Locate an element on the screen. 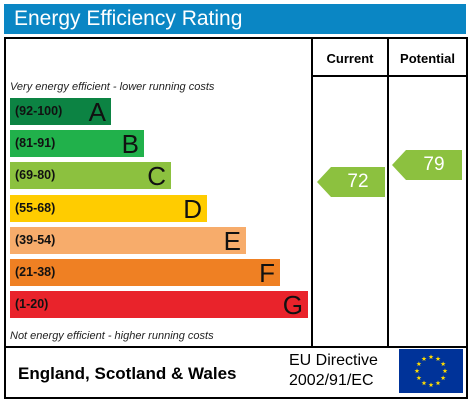 The width and height of the screenshot is (471, 404). potential-rating-value: 79 is located at coordinates (434, 164).